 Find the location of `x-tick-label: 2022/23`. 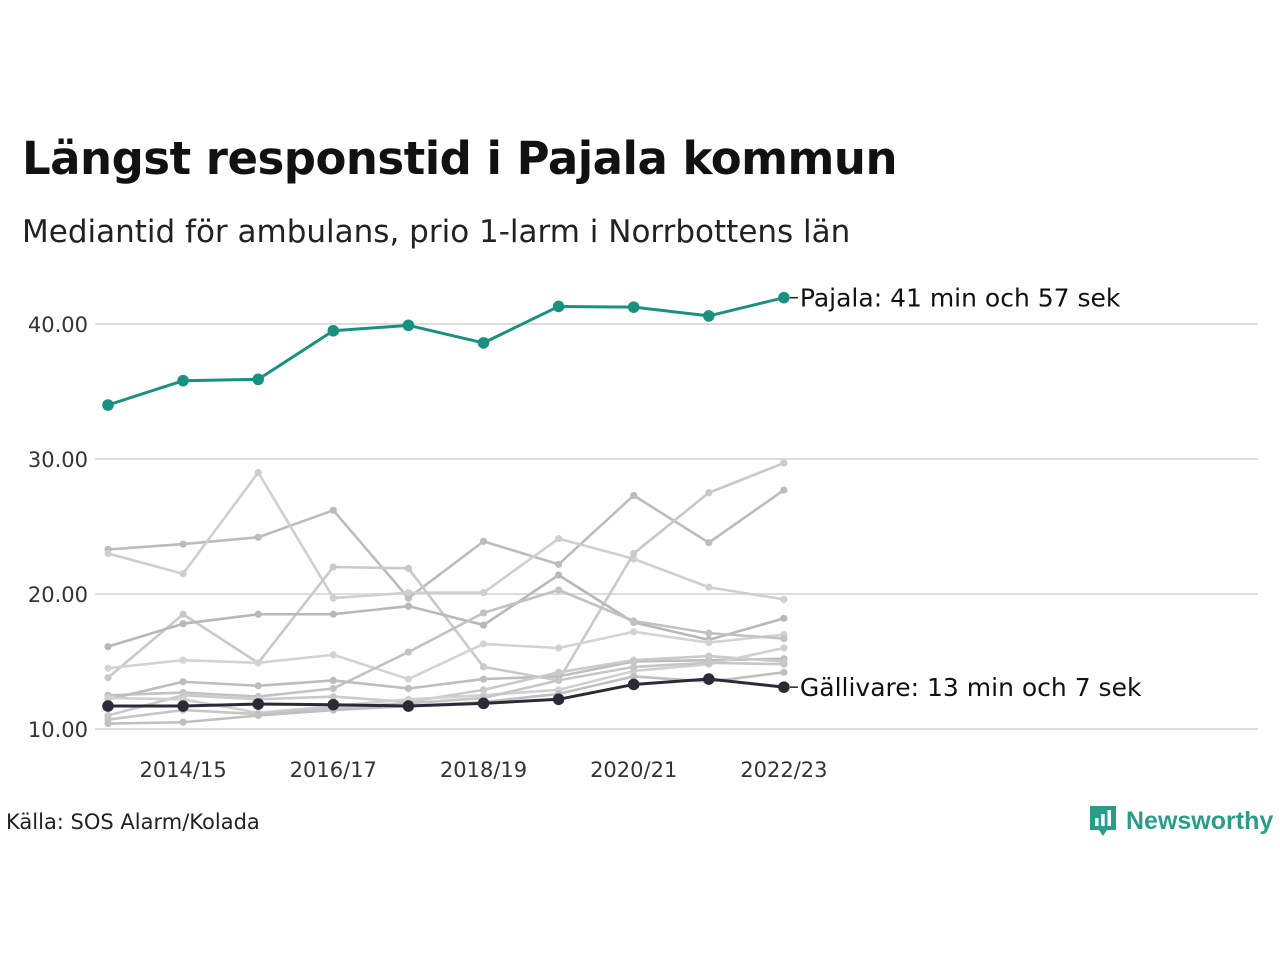

x-tick-label: 2022/23 is located at coordinates (783, 770).